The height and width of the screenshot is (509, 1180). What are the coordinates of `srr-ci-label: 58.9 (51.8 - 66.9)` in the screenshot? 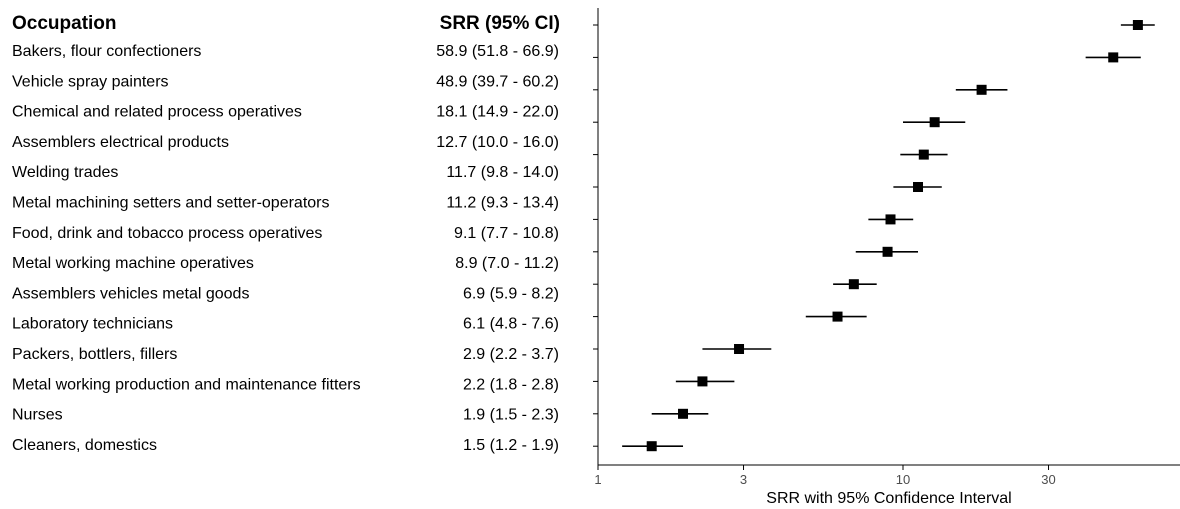 It's located at (497, 51).